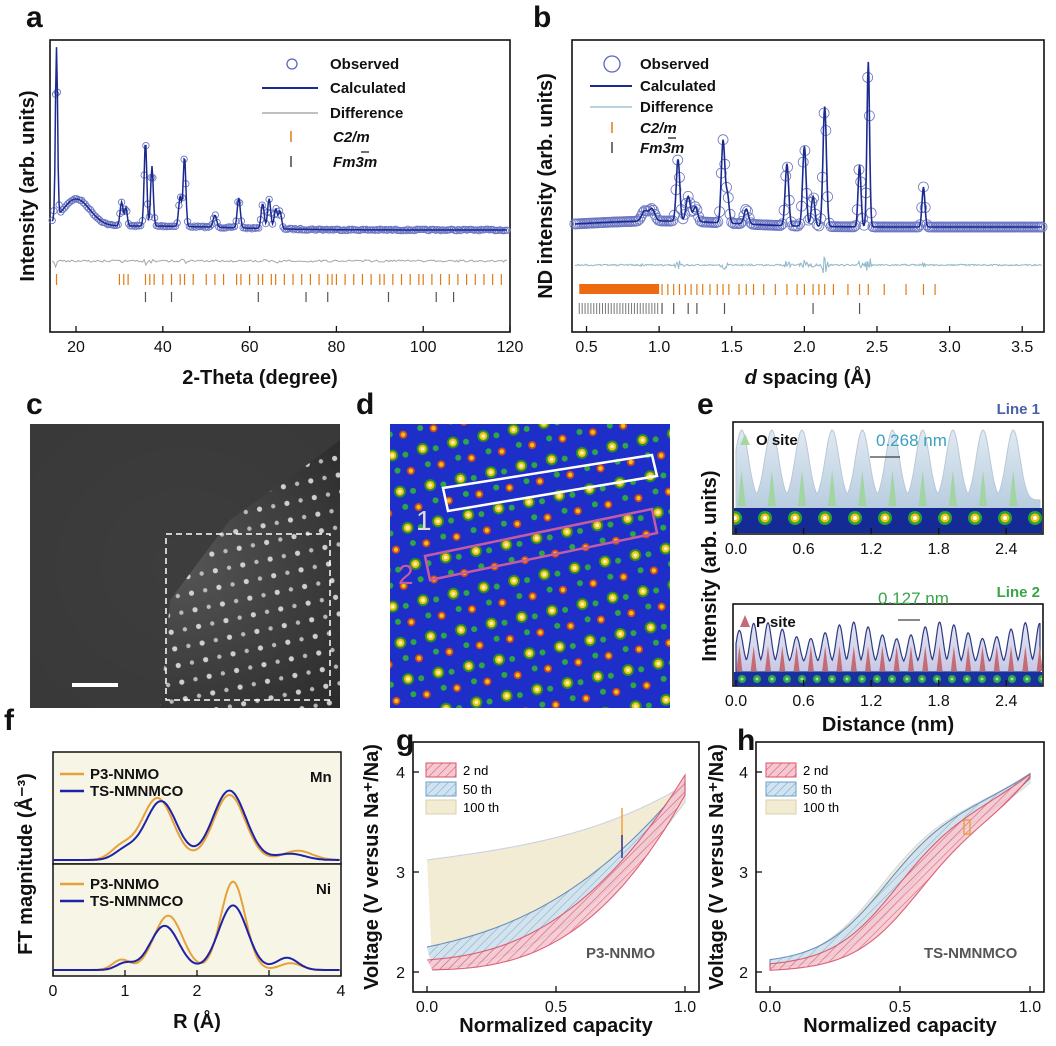 Image resolution: width=1056 pixels, height=1046 pixels. I want to click on panel-label-h: h, so click(746, 740).